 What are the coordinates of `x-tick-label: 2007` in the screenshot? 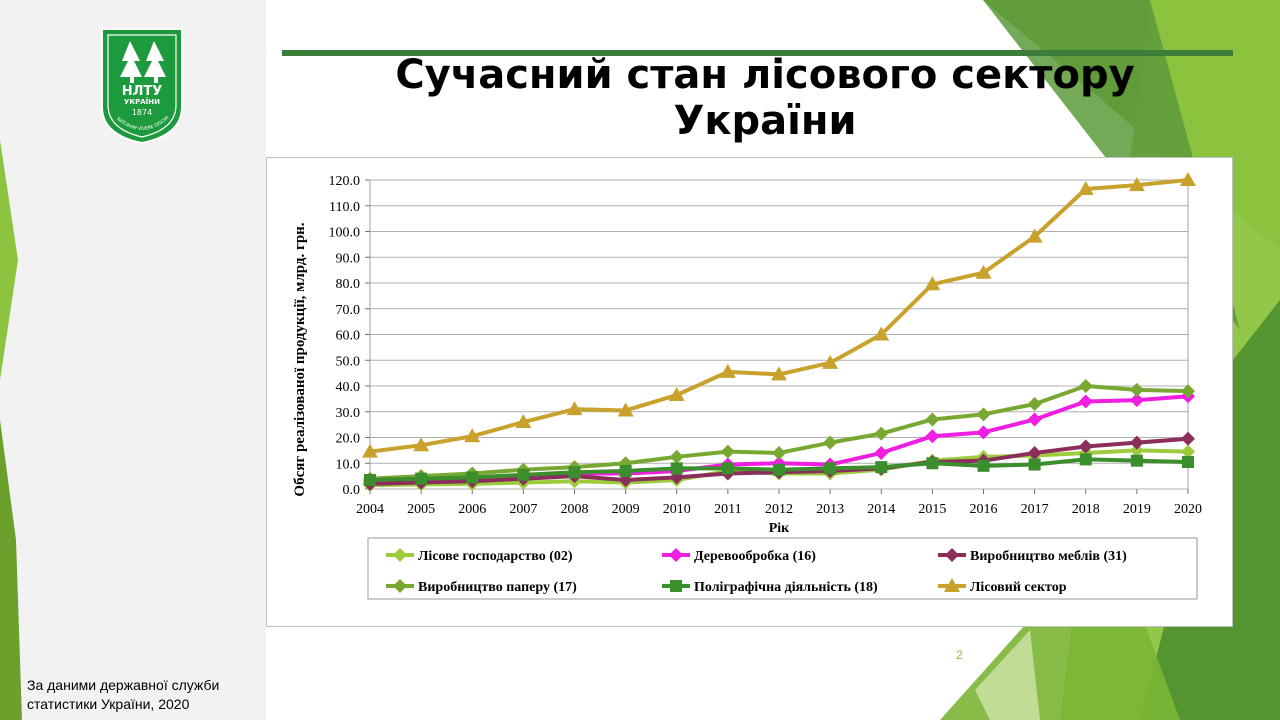 It's located at (523, 509).